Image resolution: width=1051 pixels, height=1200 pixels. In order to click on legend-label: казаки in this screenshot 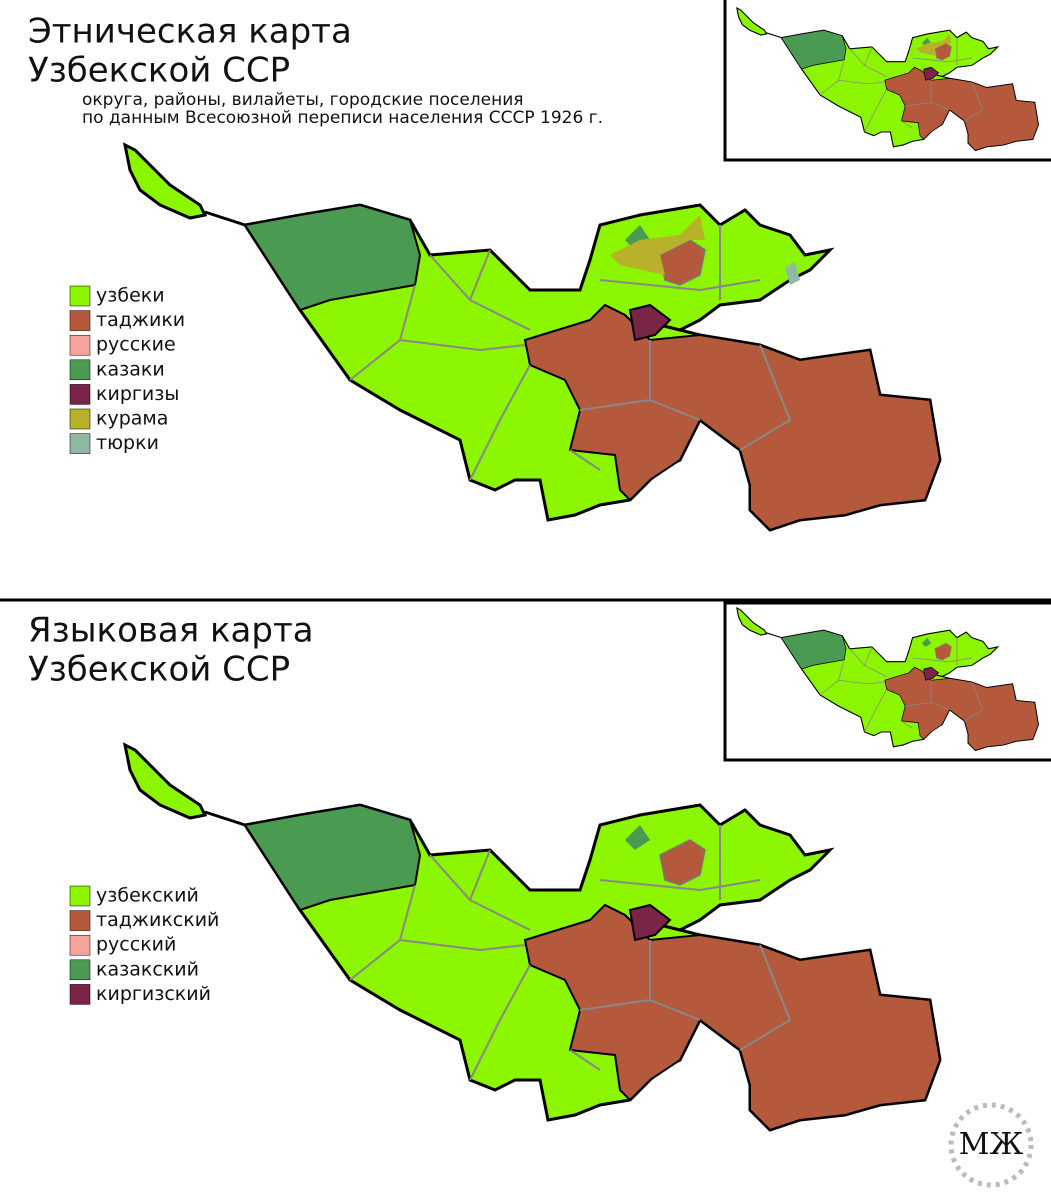, I will do `click(130, 369)`.